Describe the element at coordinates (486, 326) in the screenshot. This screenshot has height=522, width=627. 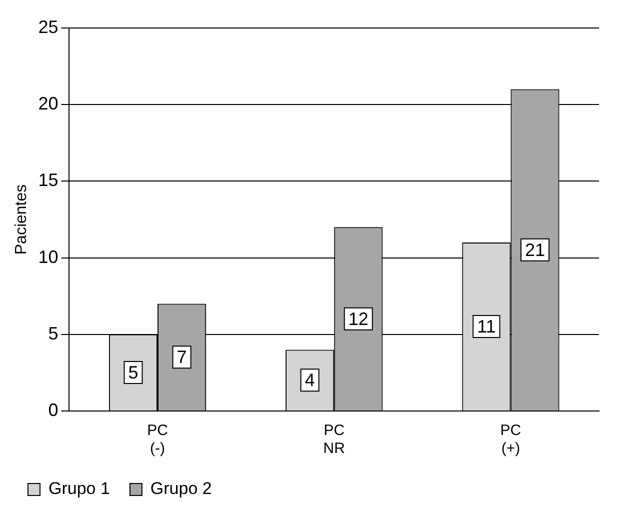
I see `data-label: 11` at that location.